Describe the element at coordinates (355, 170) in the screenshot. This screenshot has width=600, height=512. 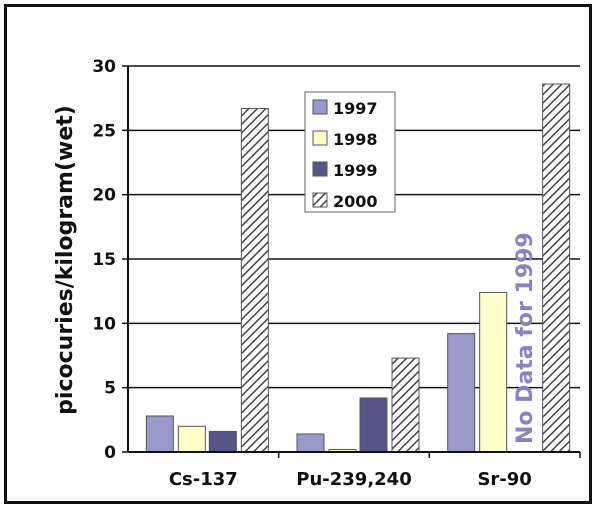
I see `legend-label-1999: 1999` at that location.